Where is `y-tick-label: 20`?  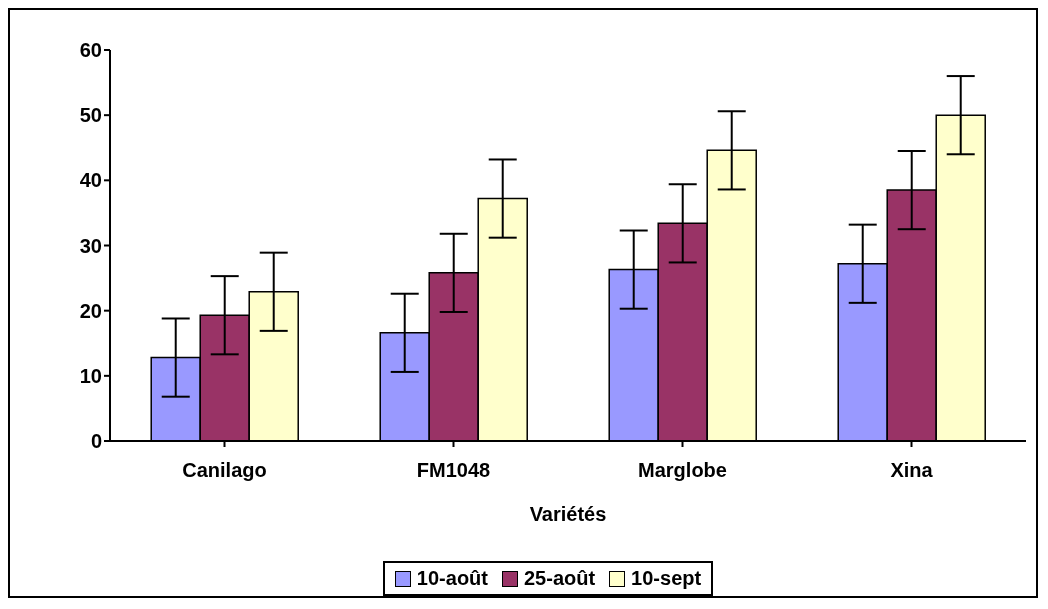
y-tick-label: 20 is located at coordinates (90, 310).